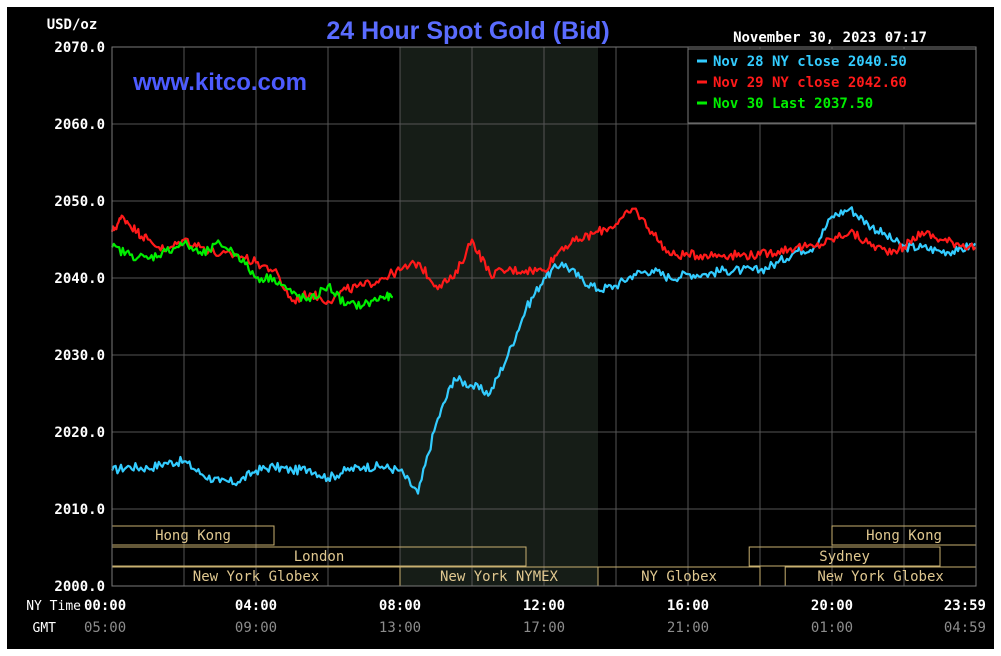 This screenshot has height=656, width=1001. I want to click on gmt-tick-label: 13:00, so click(400, 628).